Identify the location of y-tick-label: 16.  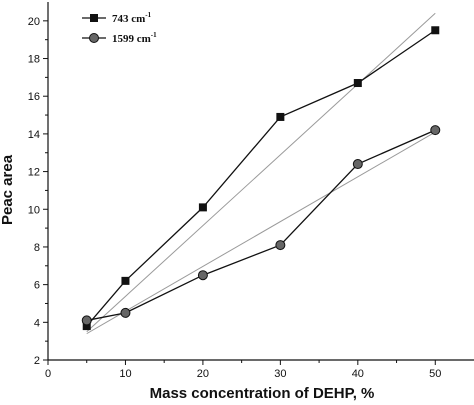
(34, 97).